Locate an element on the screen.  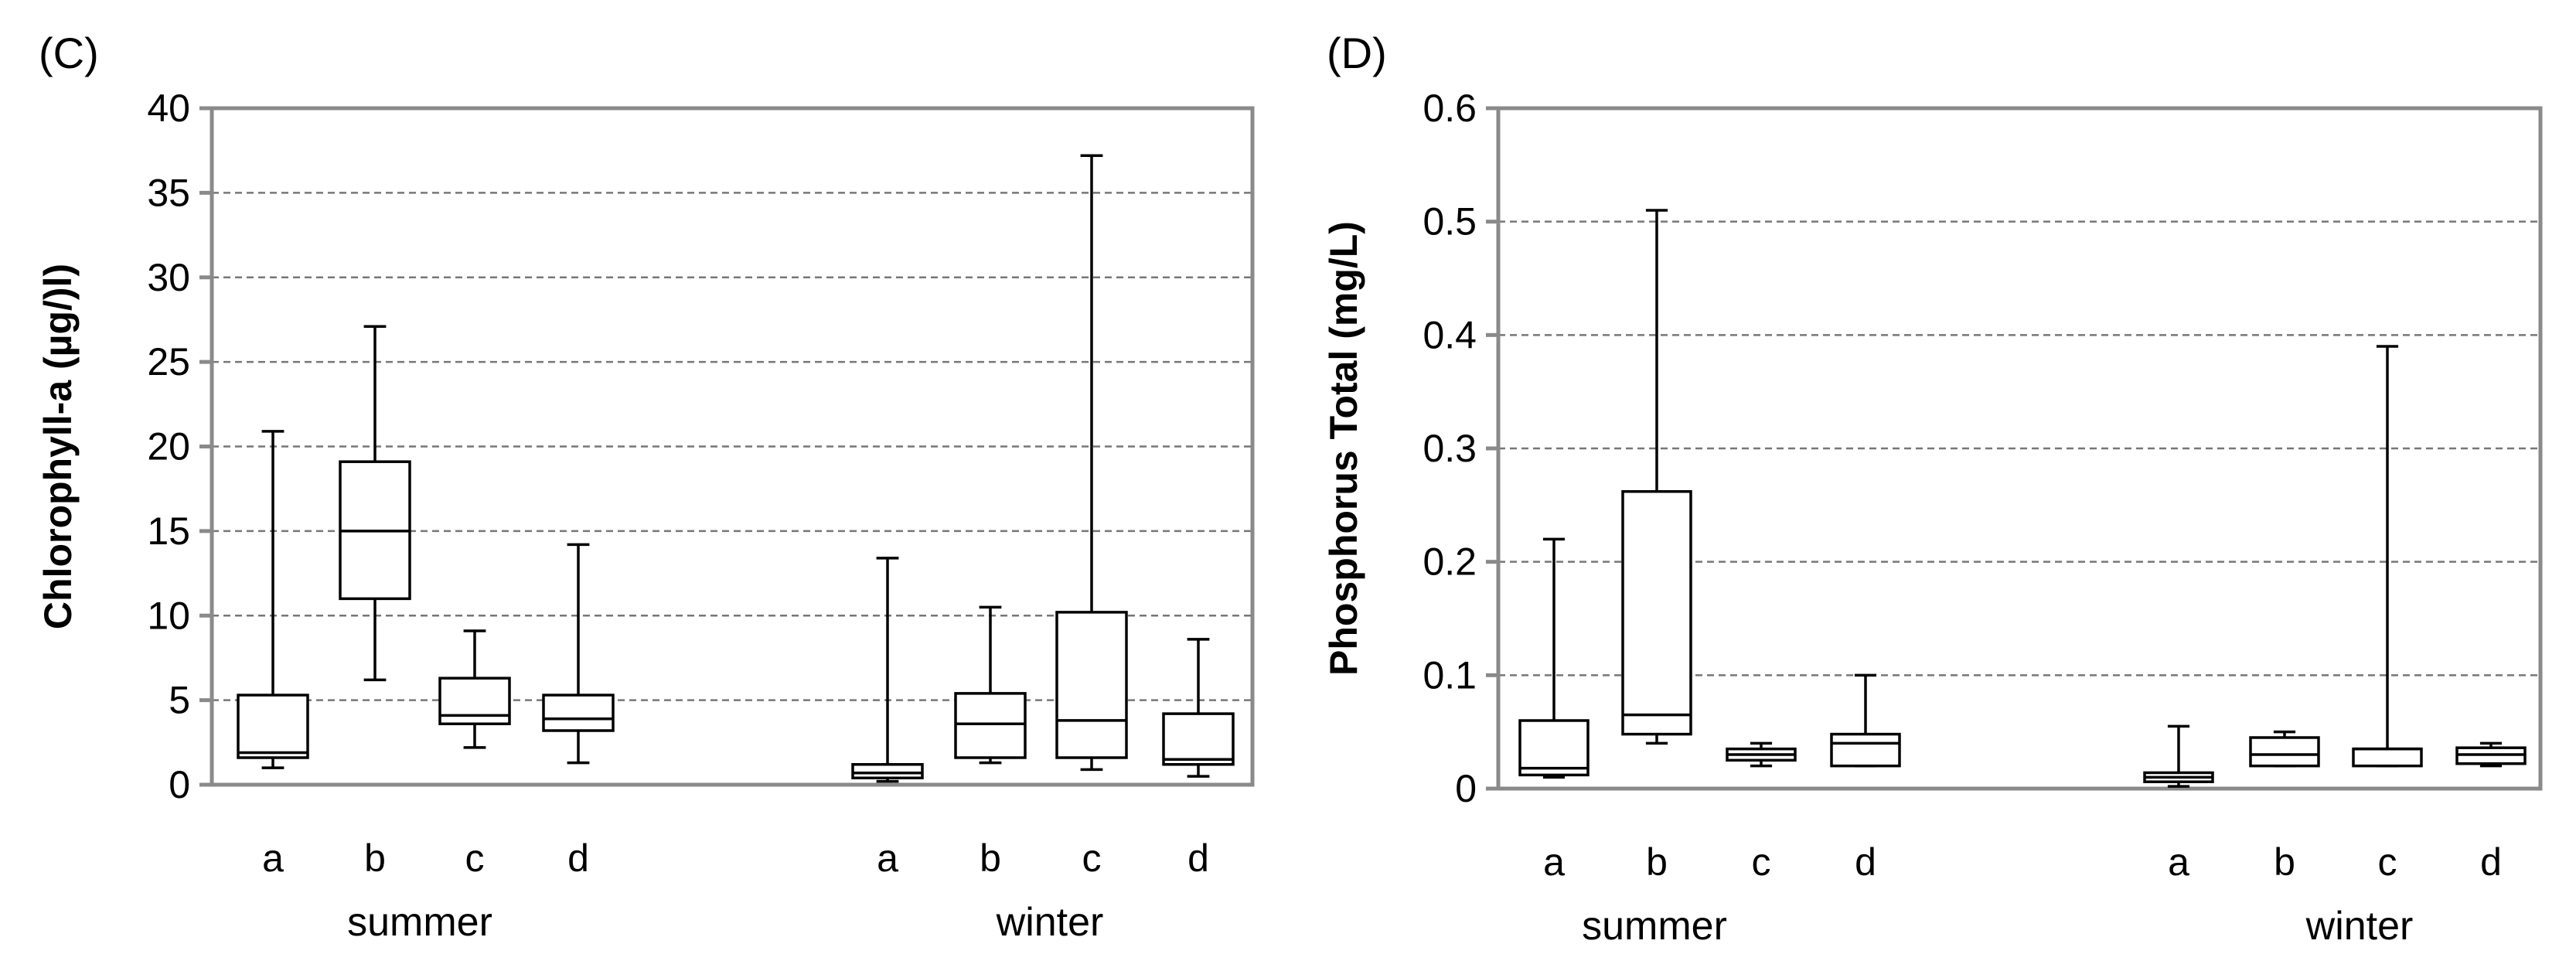
panel-1-summer-b-box is located at coordinates (1656, 612).